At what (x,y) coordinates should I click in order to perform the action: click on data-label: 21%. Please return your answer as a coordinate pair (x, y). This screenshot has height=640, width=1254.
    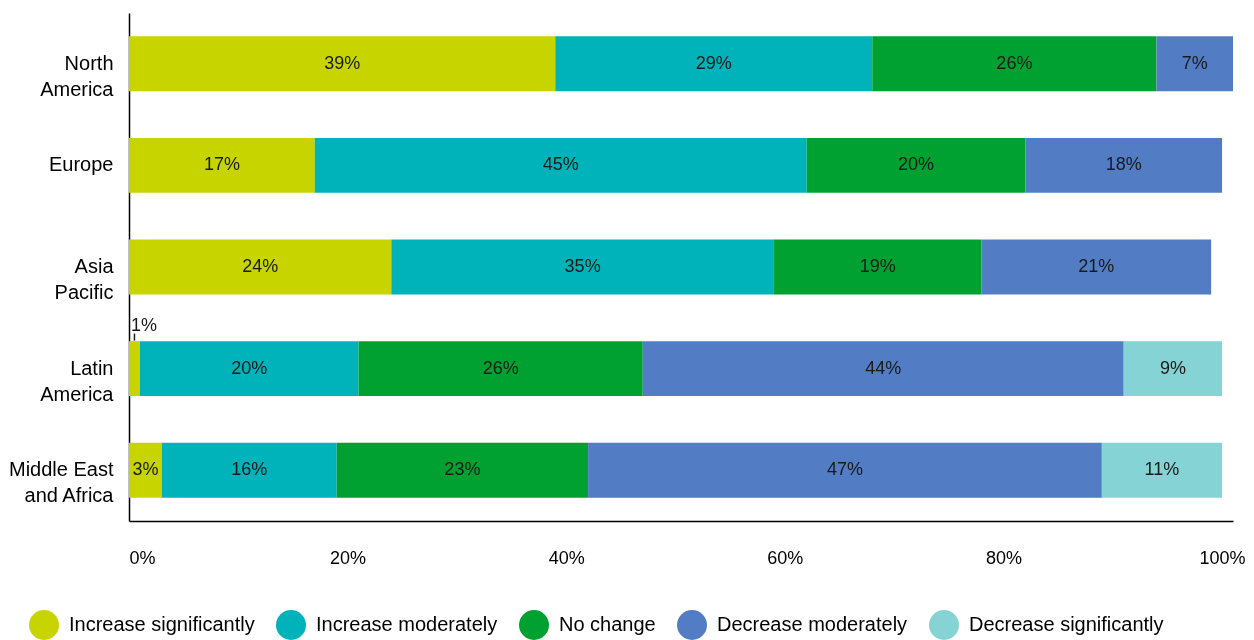
    Looking at the image, I should click on (1096, 266).